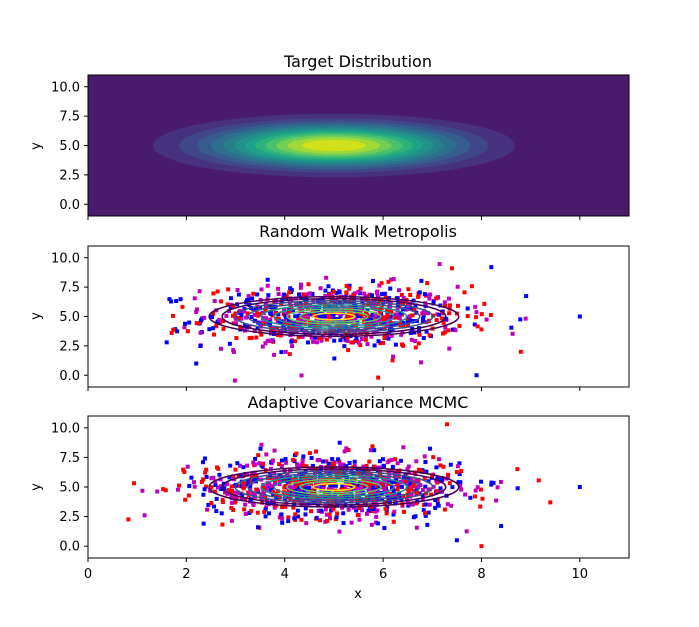 Image resolution: width=699 pixels, height=627 pixels. I want to click on y-tick-label: 0.0, so click(69, 547).